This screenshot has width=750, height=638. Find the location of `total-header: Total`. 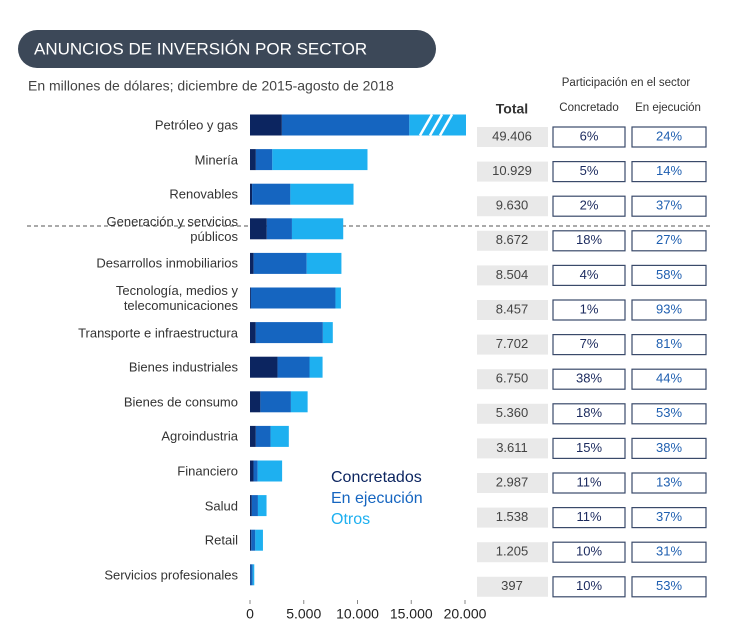

total-header: Total is located at coordinates (512, 109).